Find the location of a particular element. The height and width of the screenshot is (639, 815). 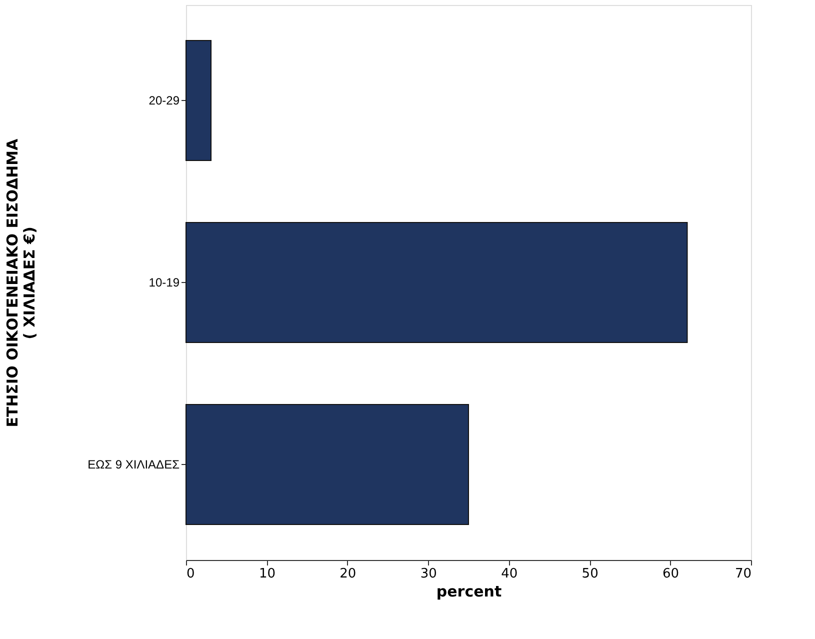

x-tick-label: 30 is located at coordinates (428, 574).